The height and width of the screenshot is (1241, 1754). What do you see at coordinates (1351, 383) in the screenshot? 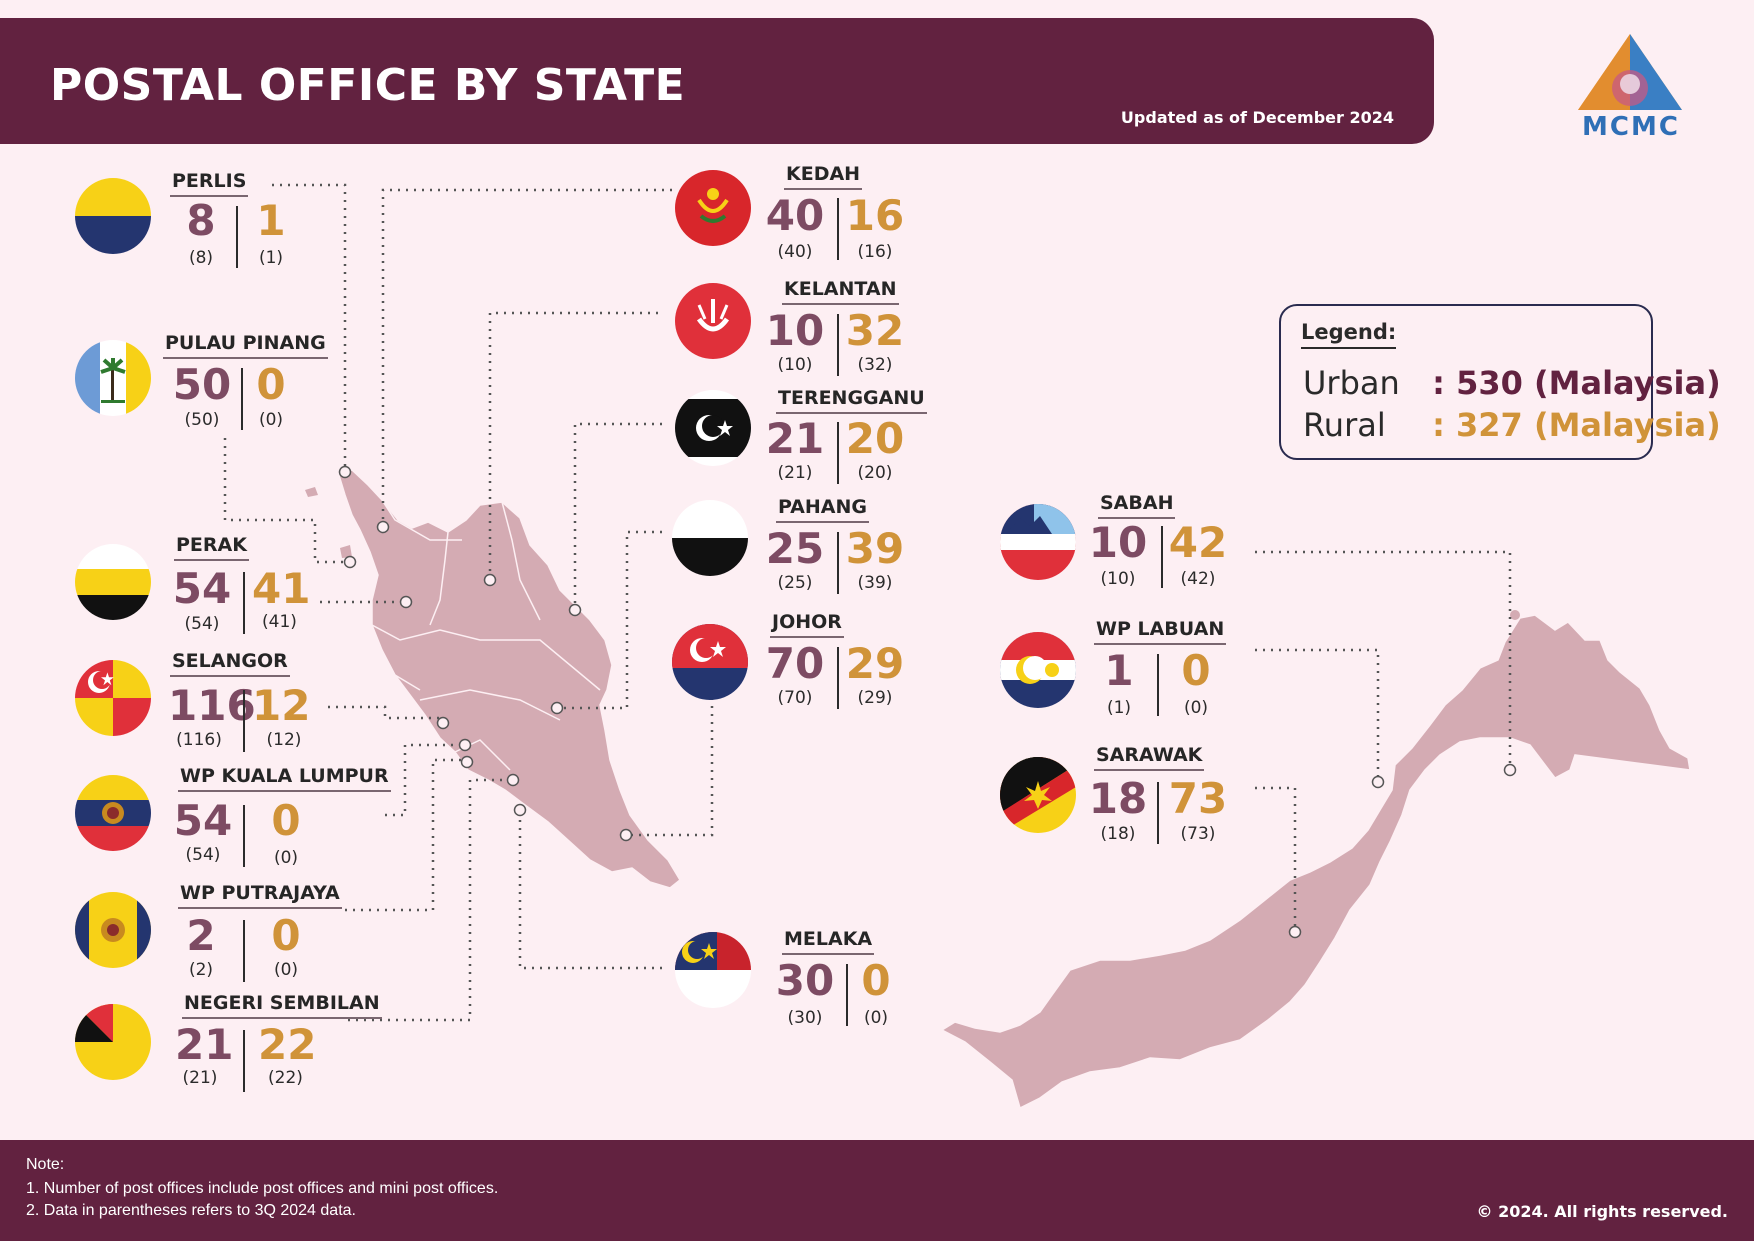
I see `legend-urban-label: Urban` at bounding box center [1351, 383].